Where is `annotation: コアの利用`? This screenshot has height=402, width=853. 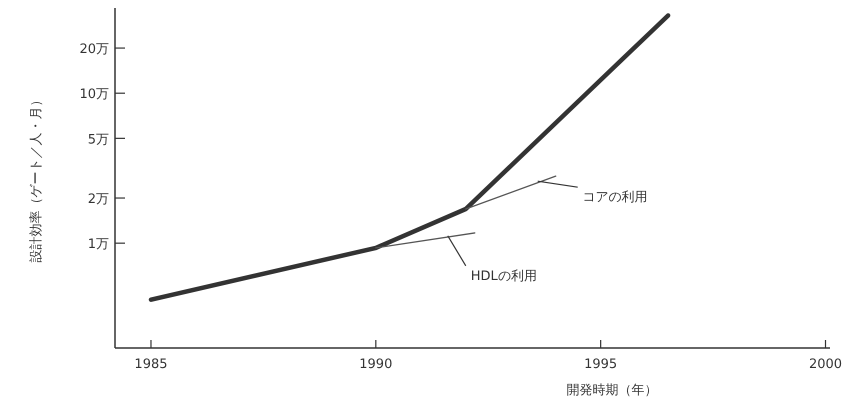
annotation: コアの利用 is located at coordinates (615, 198).